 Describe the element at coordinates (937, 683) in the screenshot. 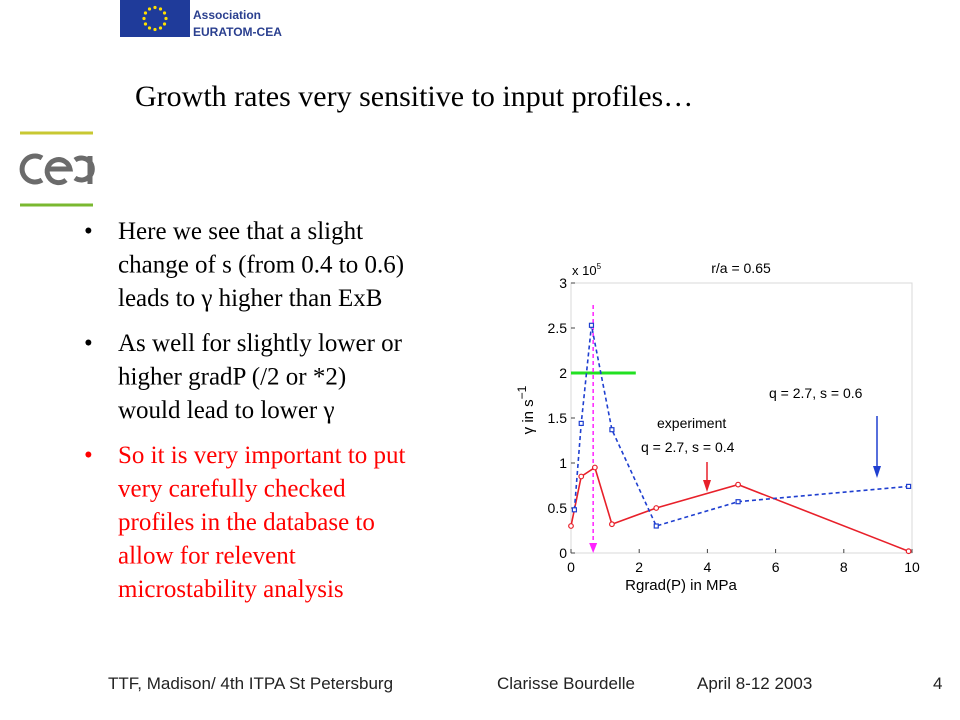

I see `page-number: 4` at that location.